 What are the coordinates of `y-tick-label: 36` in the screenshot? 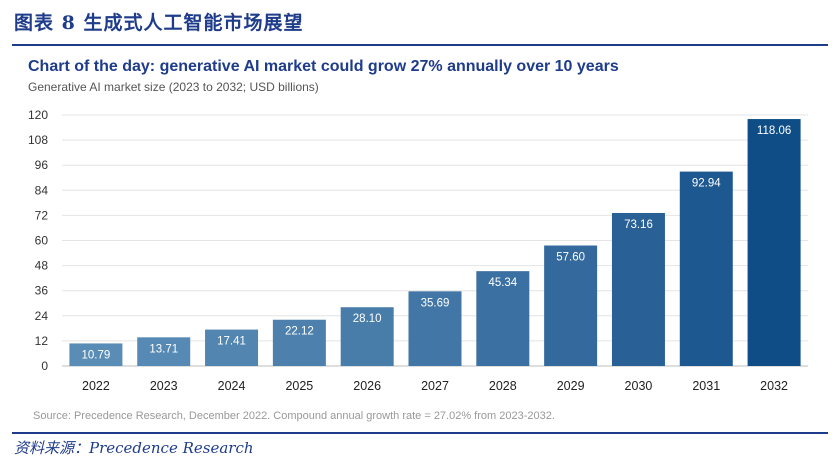 It's located at (42, 291).